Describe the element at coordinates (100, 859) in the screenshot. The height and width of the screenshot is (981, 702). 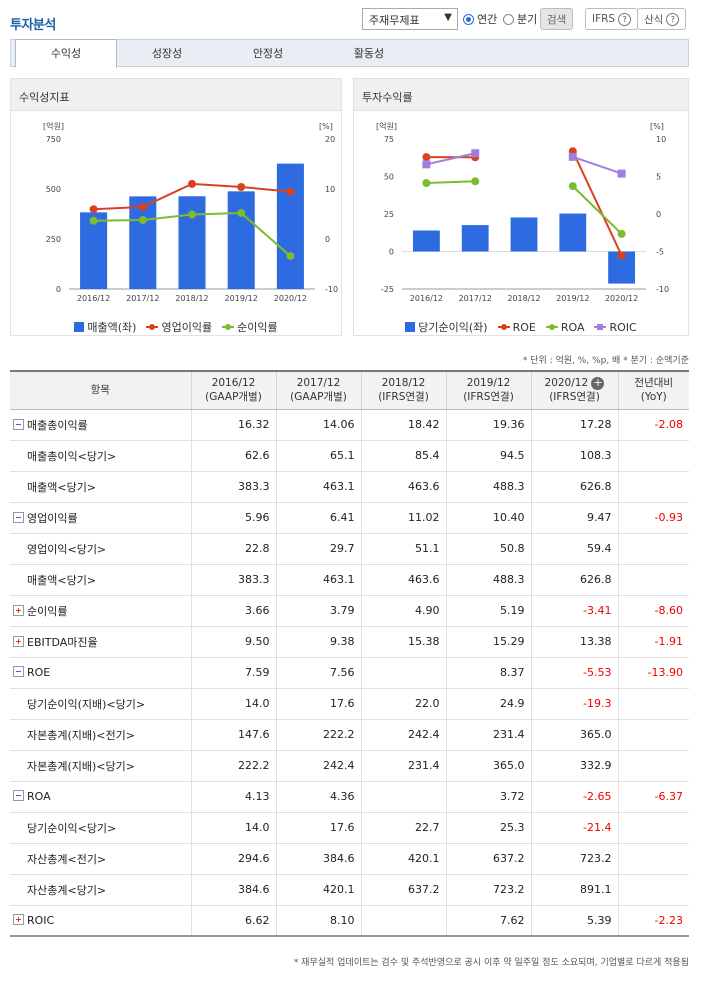
I see `row-label-cell: 자산총계<전기>` at that location.